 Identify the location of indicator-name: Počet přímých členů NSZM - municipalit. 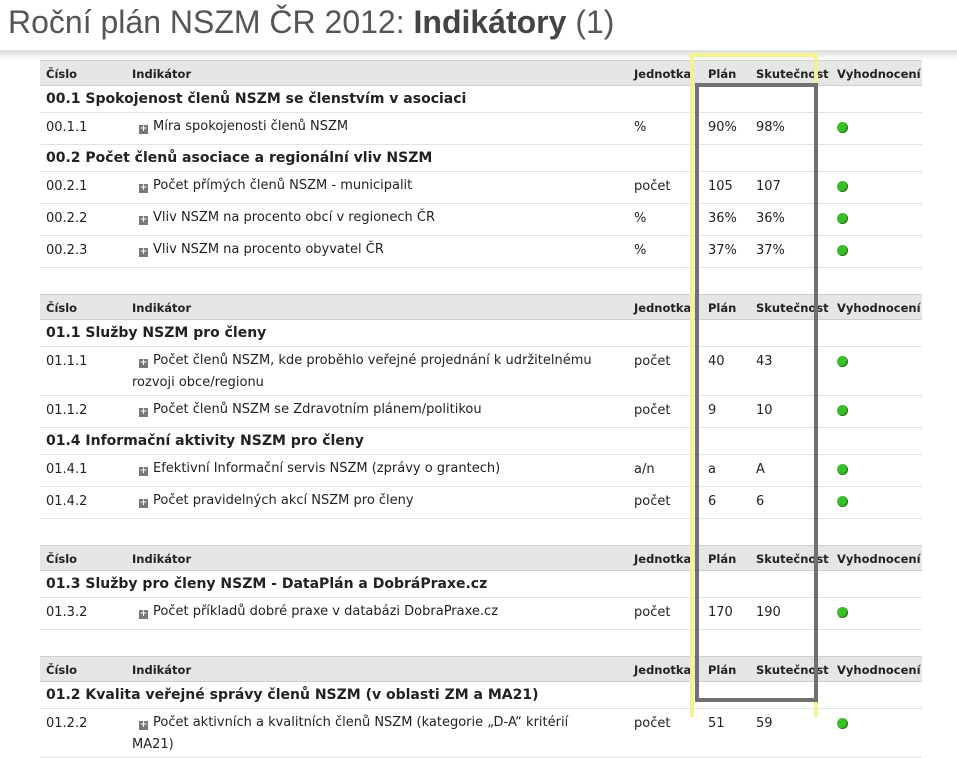
(283, 185).